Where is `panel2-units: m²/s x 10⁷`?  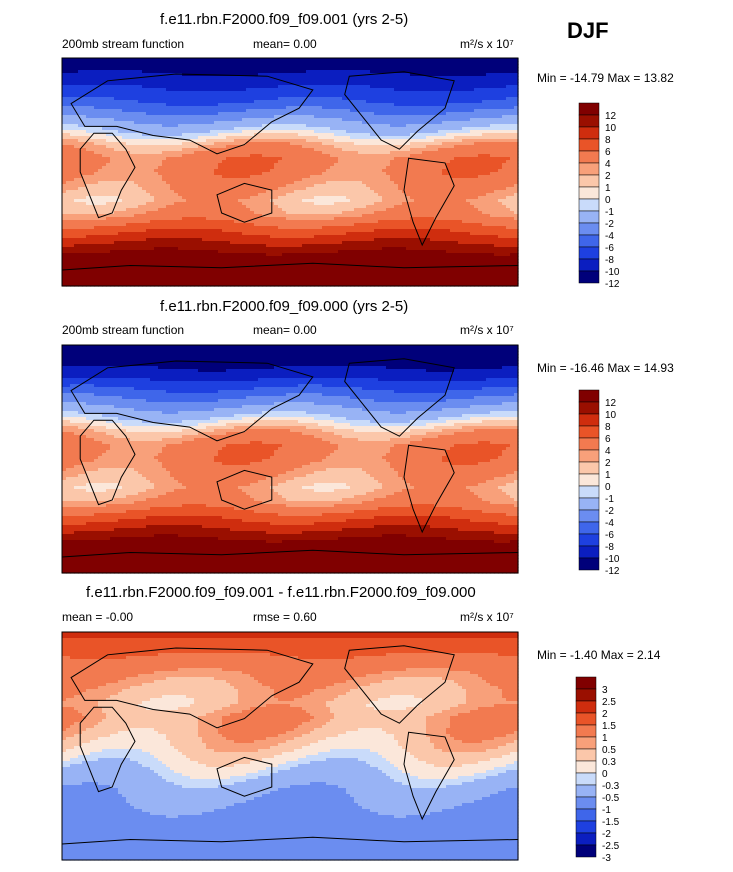 panel2-units: m²/s x 10⁷ is located at coordinates (487, 330).